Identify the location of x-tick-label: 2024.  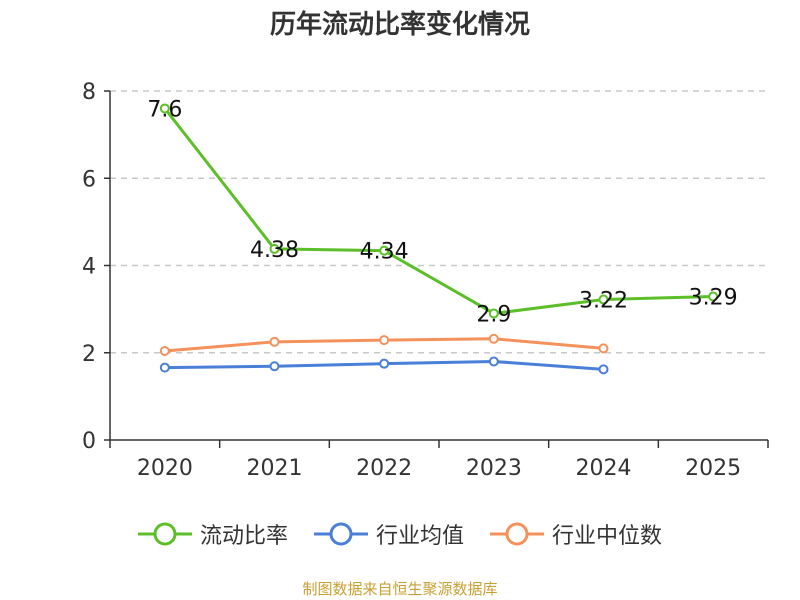
(604, 468).